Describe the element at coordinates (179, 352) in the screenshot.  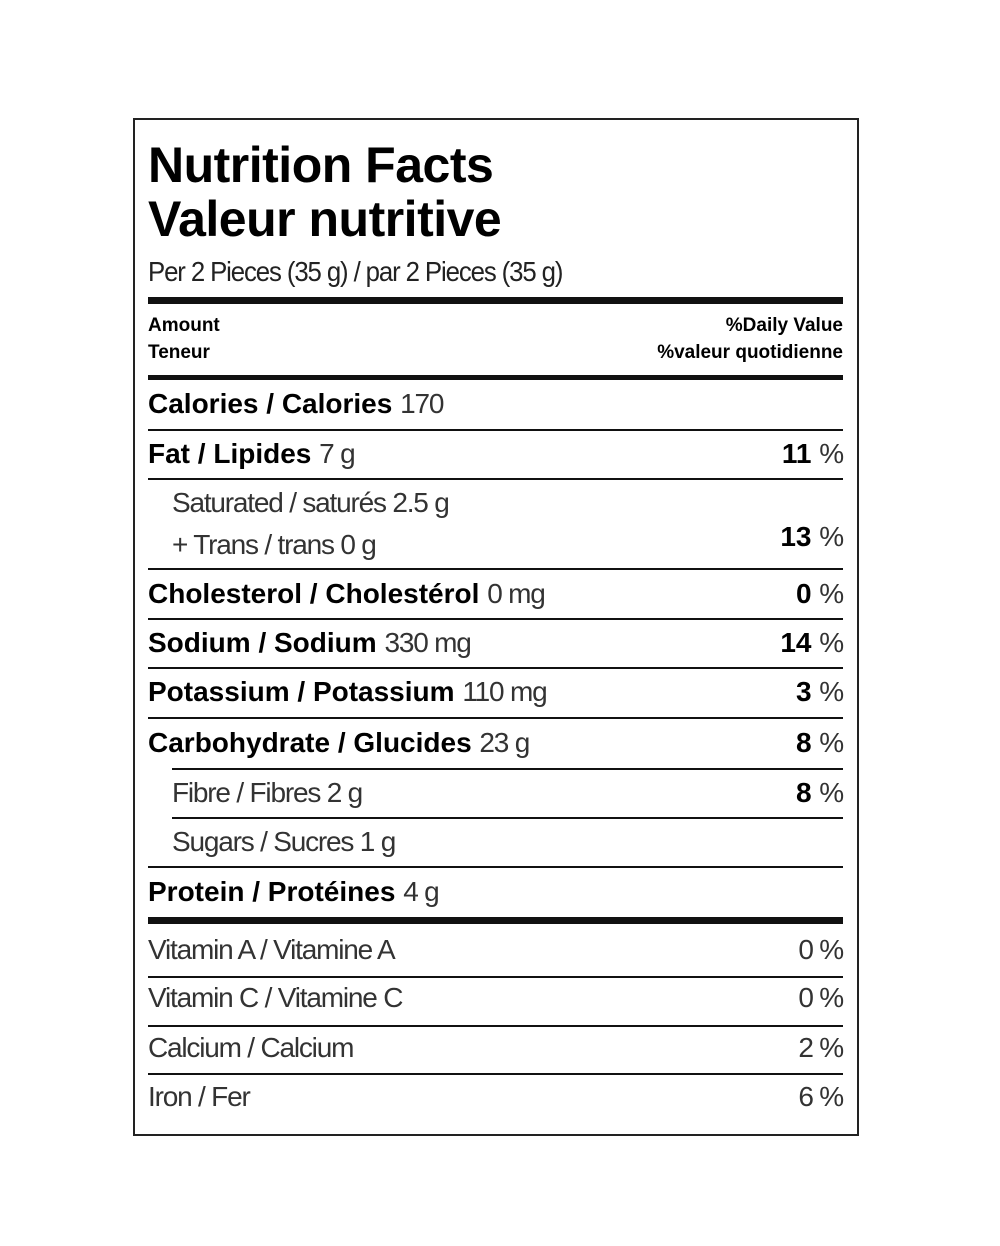
I see `amount-label-fr: Teneur` at that location.